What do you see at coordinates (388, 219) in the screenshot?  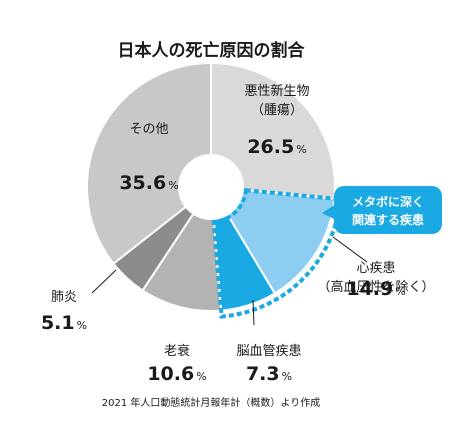 I see `callout-text: 関連する疾患` at bounding box center [388, 219].